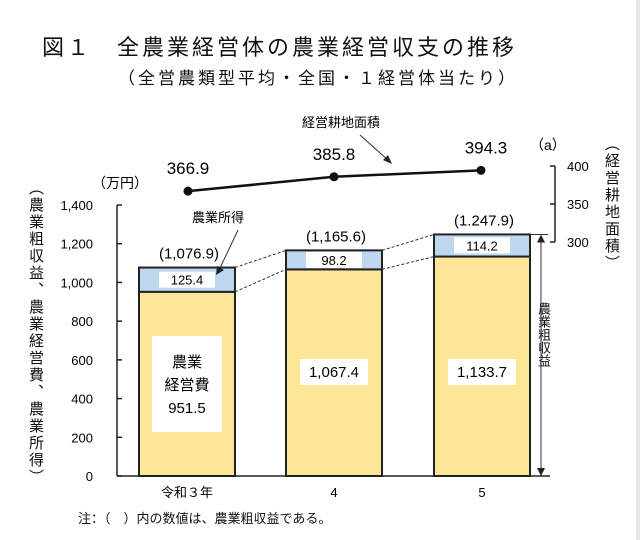 Image resolution: width=640 pixels, height=540 pixels. What do you see at coordinates (76, 282) in the screenshot?
I see `y-tick-label: 1,000` at bounding box center [76, 282].